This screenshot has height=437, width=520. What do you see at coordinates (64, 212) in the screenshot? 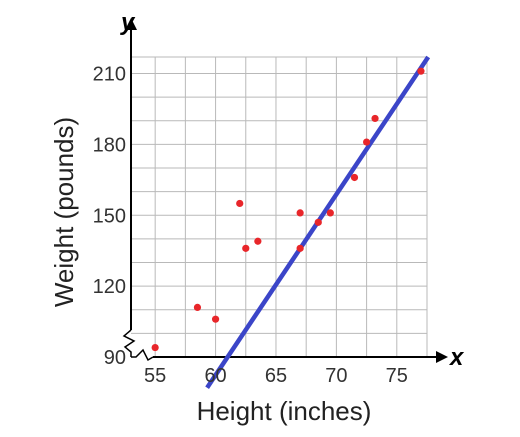
I see `y-axis-title: Weight (pounds)` at bounding box center [64, 212].